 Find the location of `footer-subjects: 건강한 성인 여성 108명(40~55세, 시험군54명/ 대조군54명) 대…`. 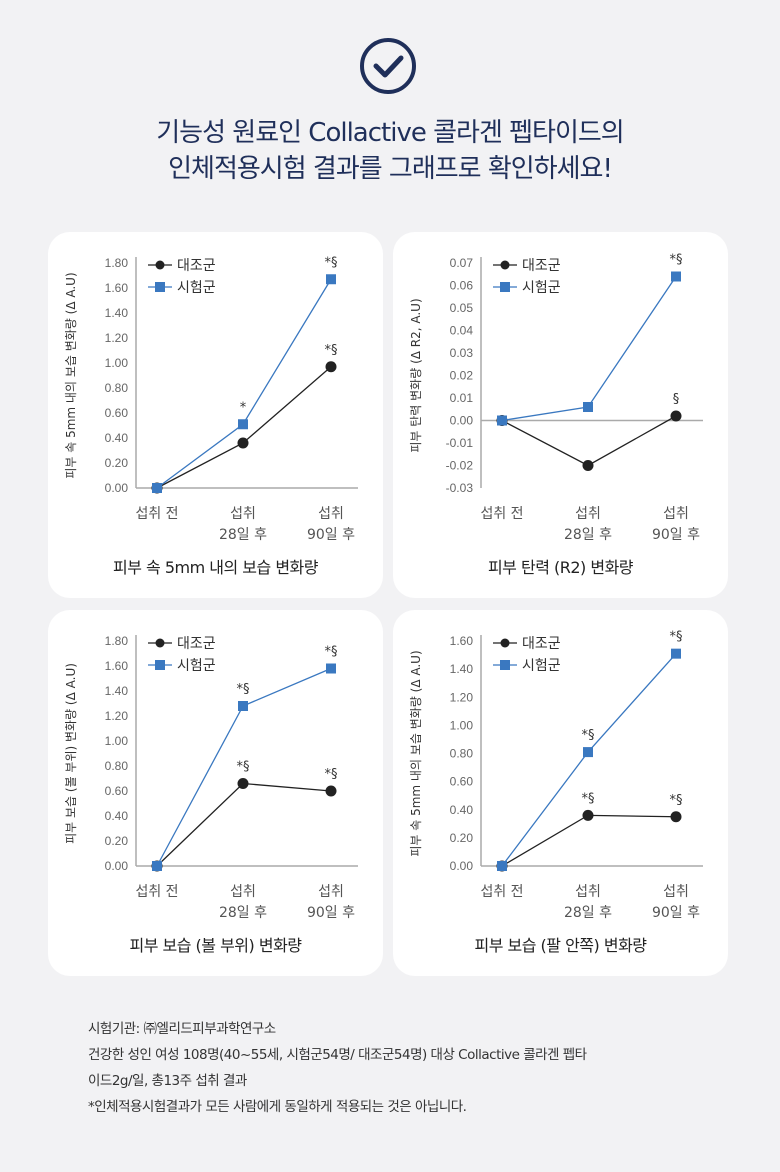

footer-subjects: 건강한 성인 여성 108명(40~55세, 시험군54명/ 대조군54명) 대… is located at coordinates (337, 1055).